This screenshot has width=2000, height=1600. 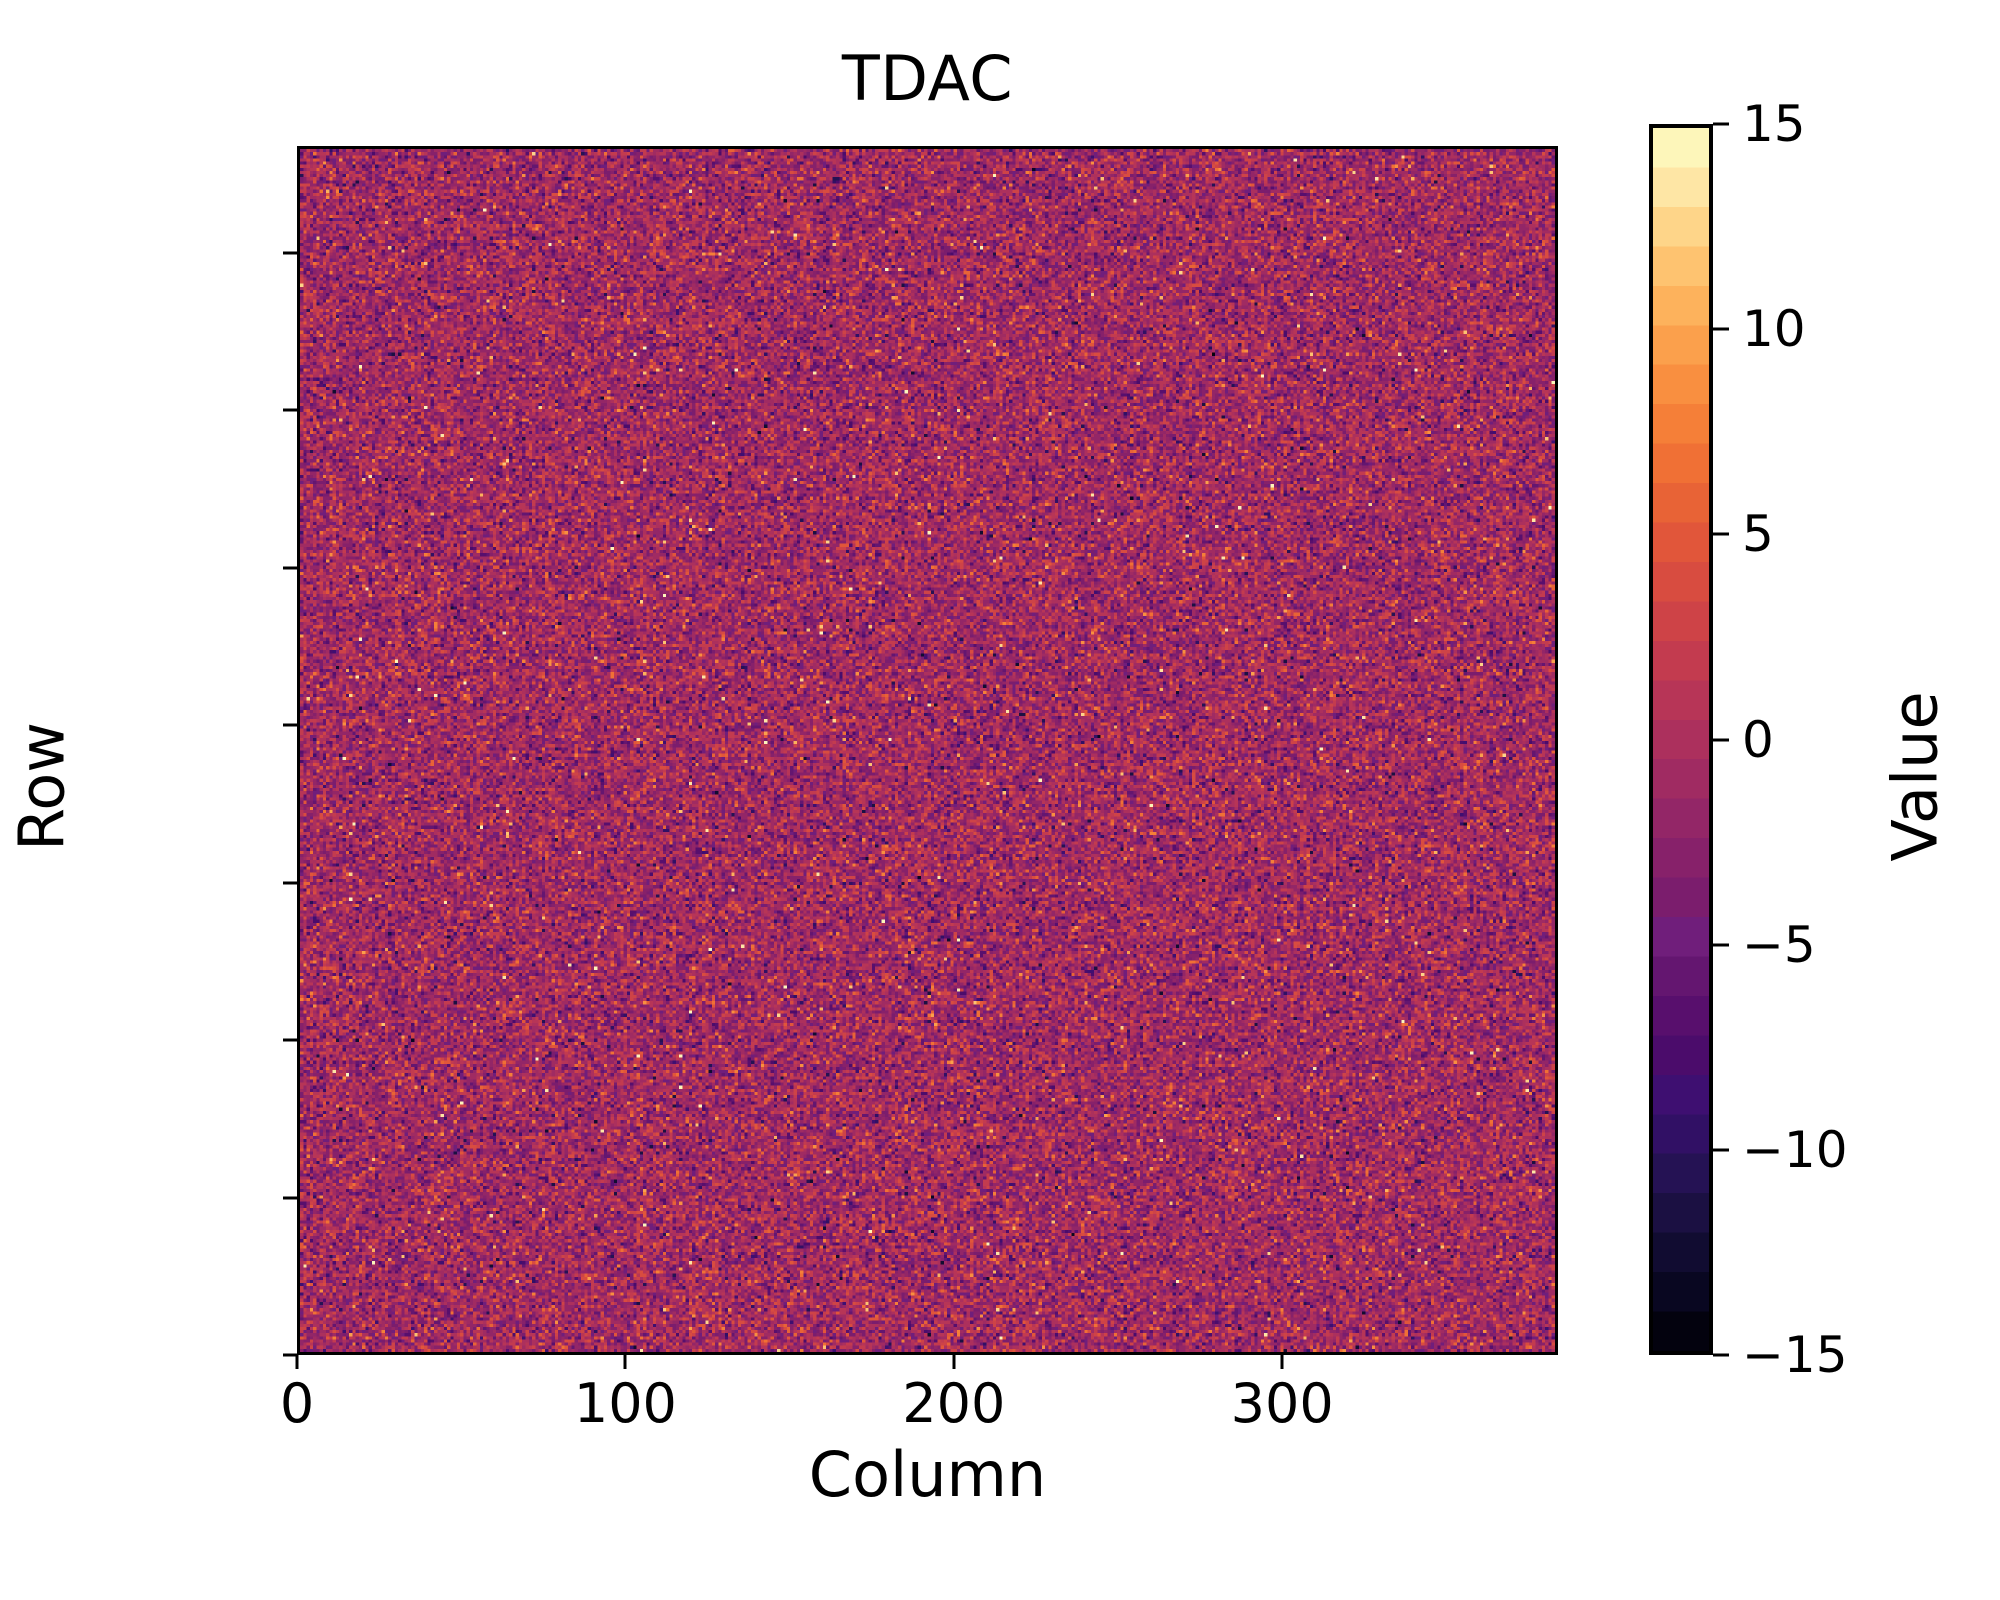 What do you see at coordinates (1795, 1355) in the screenshot?
I see `colorbar-tick-label: −15` at bounding box center [1795, 1355].